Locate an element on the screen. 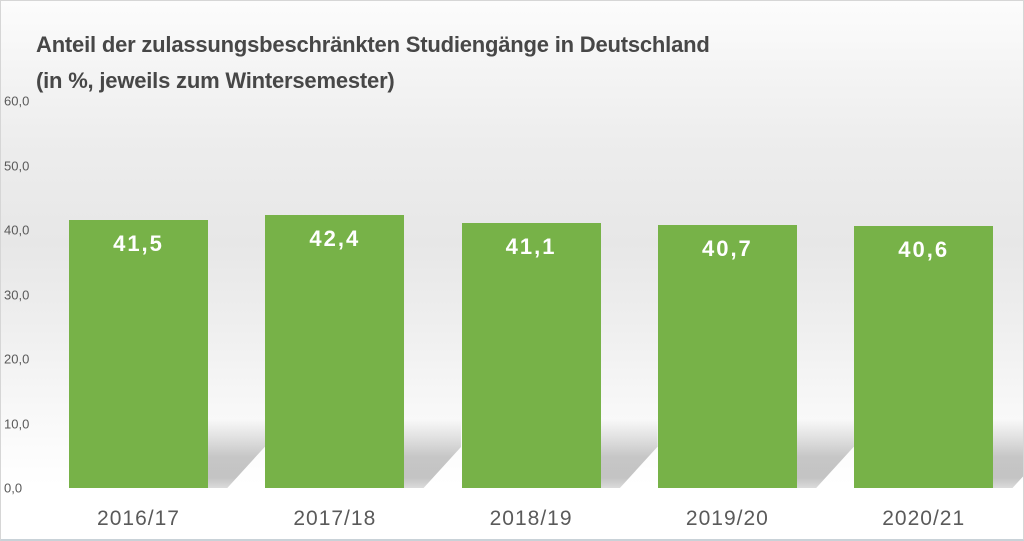  x-axis-label: 2018/19 is located at coordinates (531, 518).